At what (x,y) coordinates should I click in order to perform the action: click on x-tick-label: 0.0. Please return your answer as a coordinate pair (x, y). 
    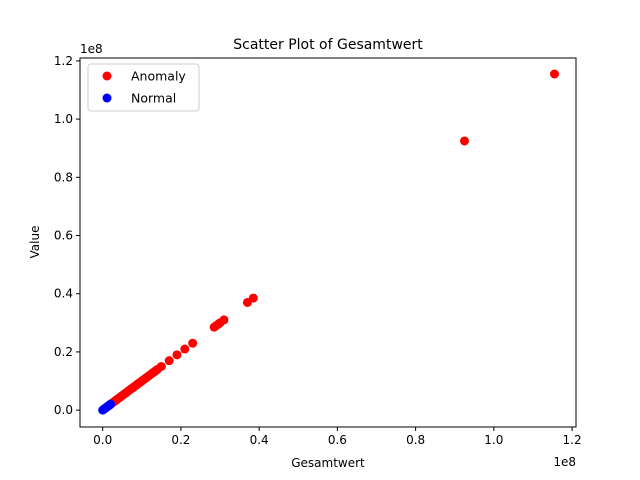
    Looking at the image, I should click on (102, 440).